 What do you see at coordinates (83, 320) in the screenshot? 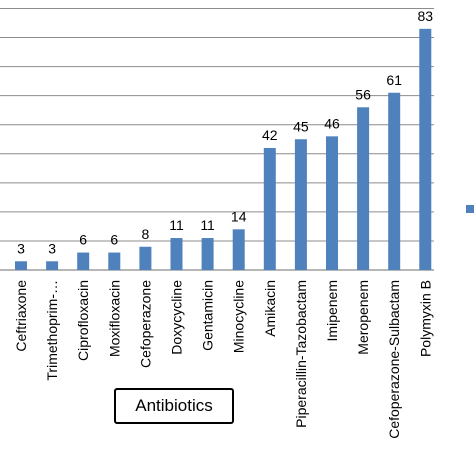
I see `x-tick-label: Ciprofloxacin` at bounding box center [83, 320].